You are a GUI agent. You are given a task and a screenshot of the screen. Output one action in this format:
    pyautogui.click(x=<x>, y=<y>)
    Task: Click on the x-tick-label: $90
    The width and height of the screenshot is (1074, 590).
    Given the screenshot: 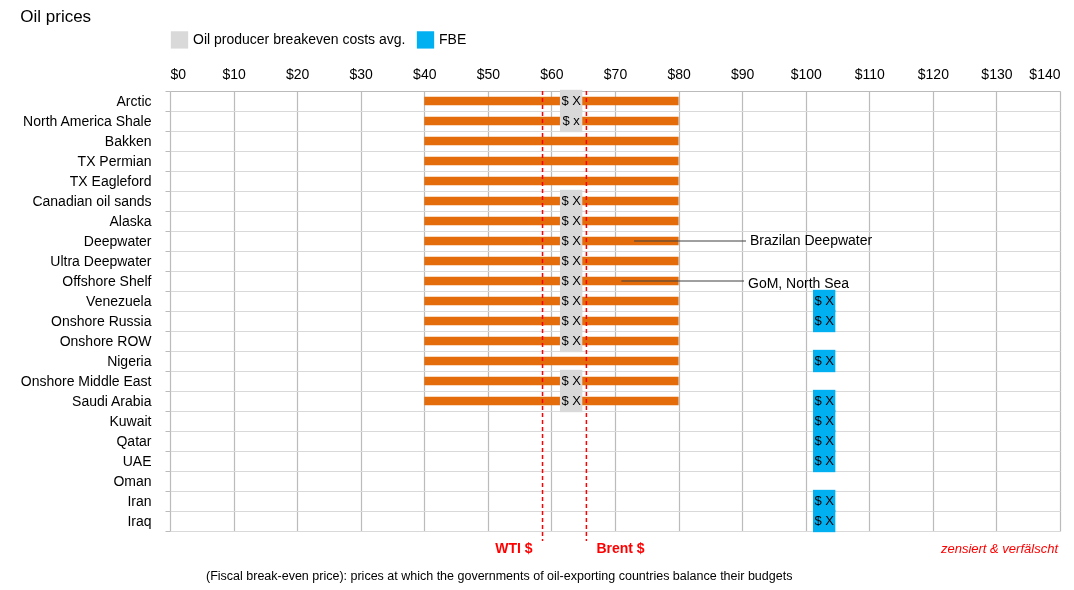 What is the action you would take?
    pyautogui.click(x=742, y=73)
    